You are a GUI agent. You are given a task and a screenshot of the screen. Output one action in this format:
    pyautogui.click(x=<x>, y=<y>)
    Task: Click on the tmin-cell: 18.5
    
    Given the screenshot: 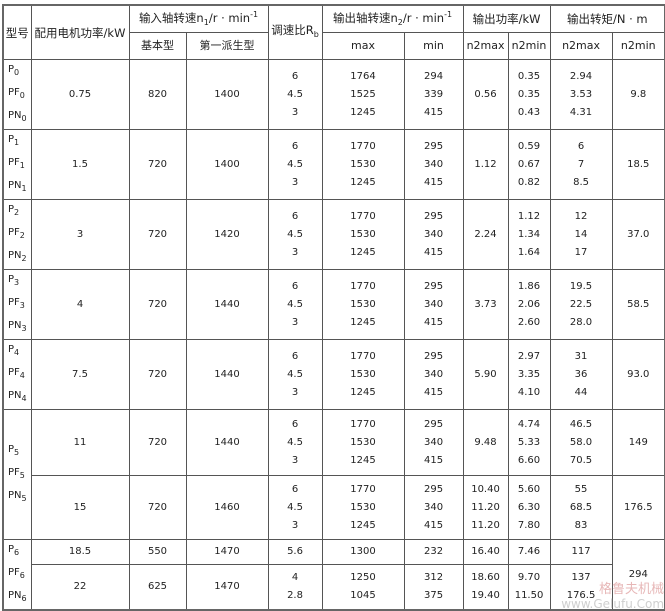 What is the action you would take?
    pyautogui.click(x=638, y=164)
    